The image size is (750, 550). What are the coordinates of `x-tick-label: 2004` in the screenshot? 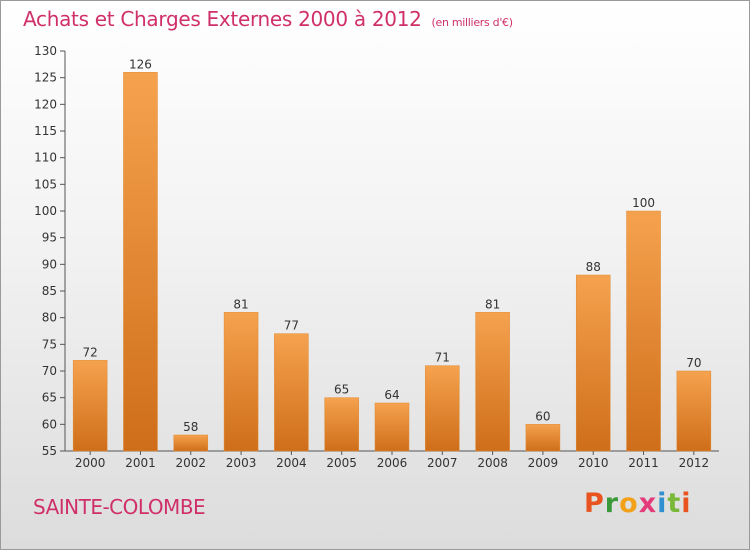 It's located at (291, 463).